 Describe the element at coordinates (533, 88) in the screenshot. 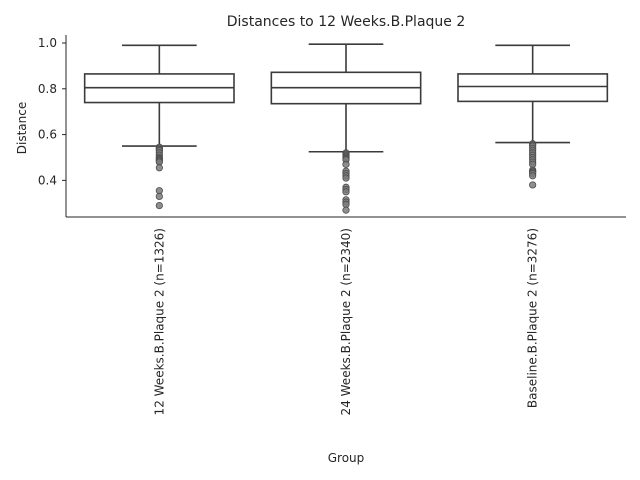

I see `box-iqr` at that location.